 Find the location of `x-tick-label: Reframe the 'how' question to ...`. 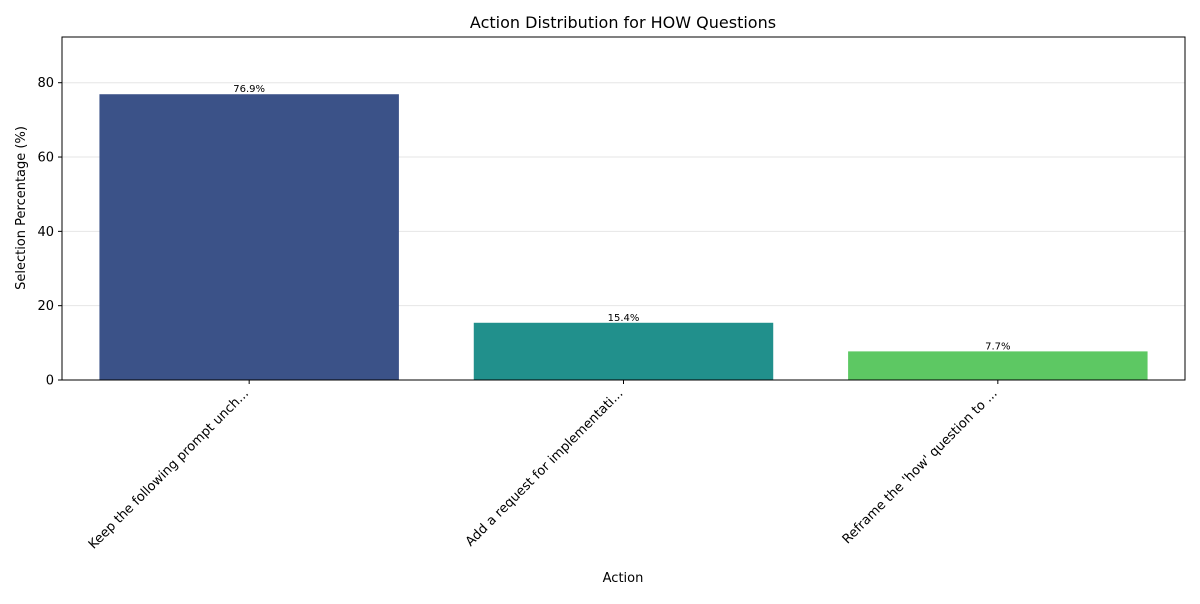

x-tick-label: Reframe the 'how' question to ... is located at coordinates (920, 466).